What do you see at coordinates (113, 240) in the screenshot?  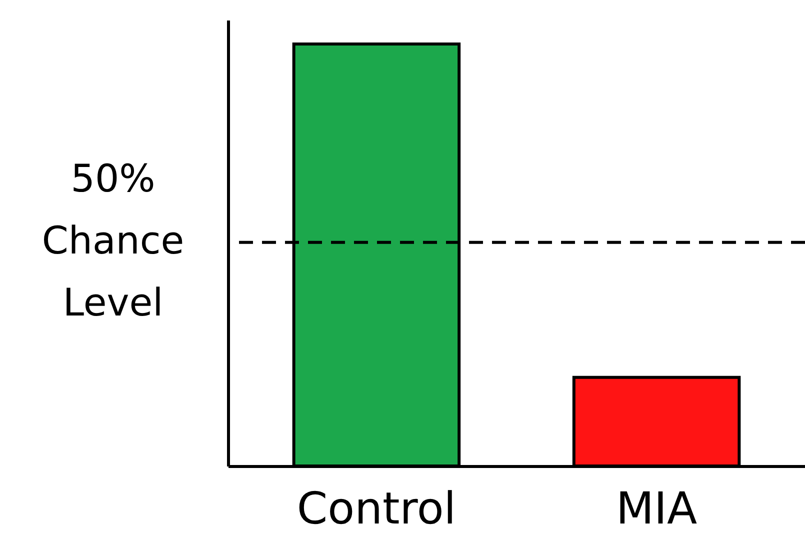 I see `ref-line-label: 50% Chance Level` at bounding box center [113, 240].